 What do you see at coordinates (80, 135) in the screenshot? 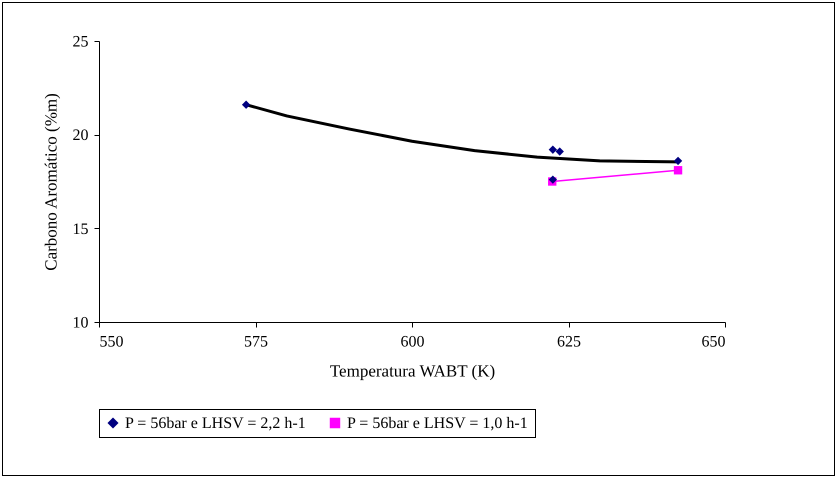
I see `y-tick-label: 20` at bounding box center [80, 135].